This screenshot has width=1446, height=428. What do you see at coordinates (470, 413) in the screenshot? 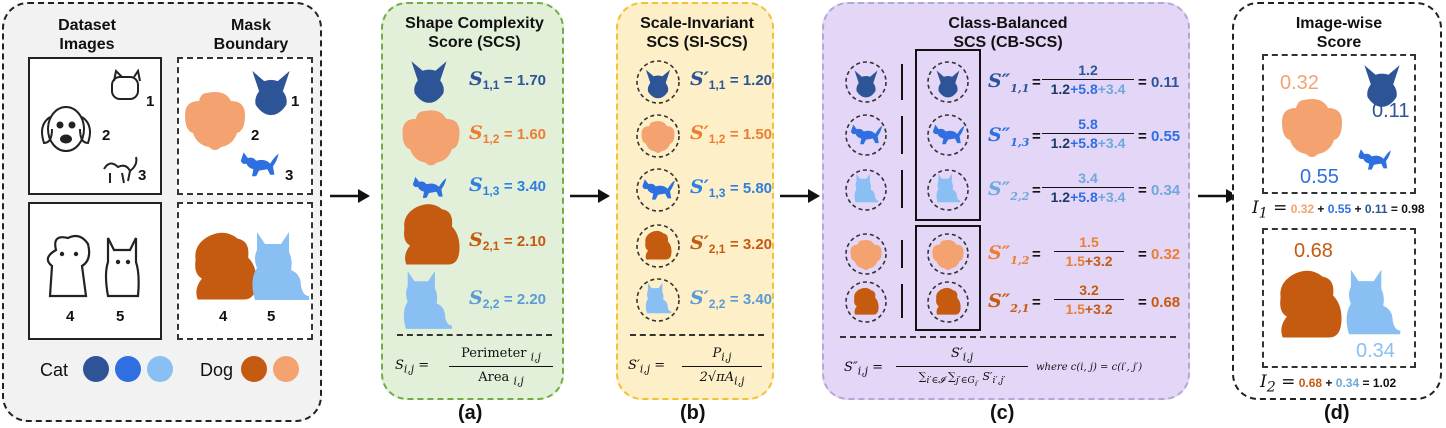
I see `label-a: (a)` at bounding box center [470, 413].